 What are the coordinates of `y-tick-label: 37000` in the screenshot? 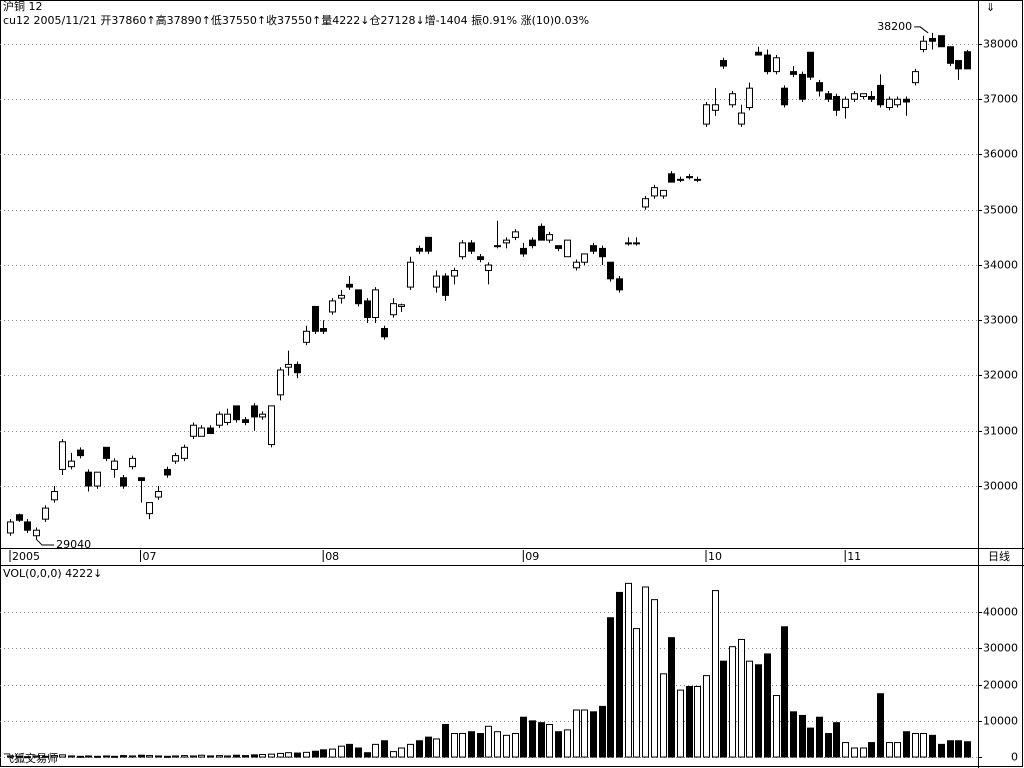 It's located at (1000, 99).